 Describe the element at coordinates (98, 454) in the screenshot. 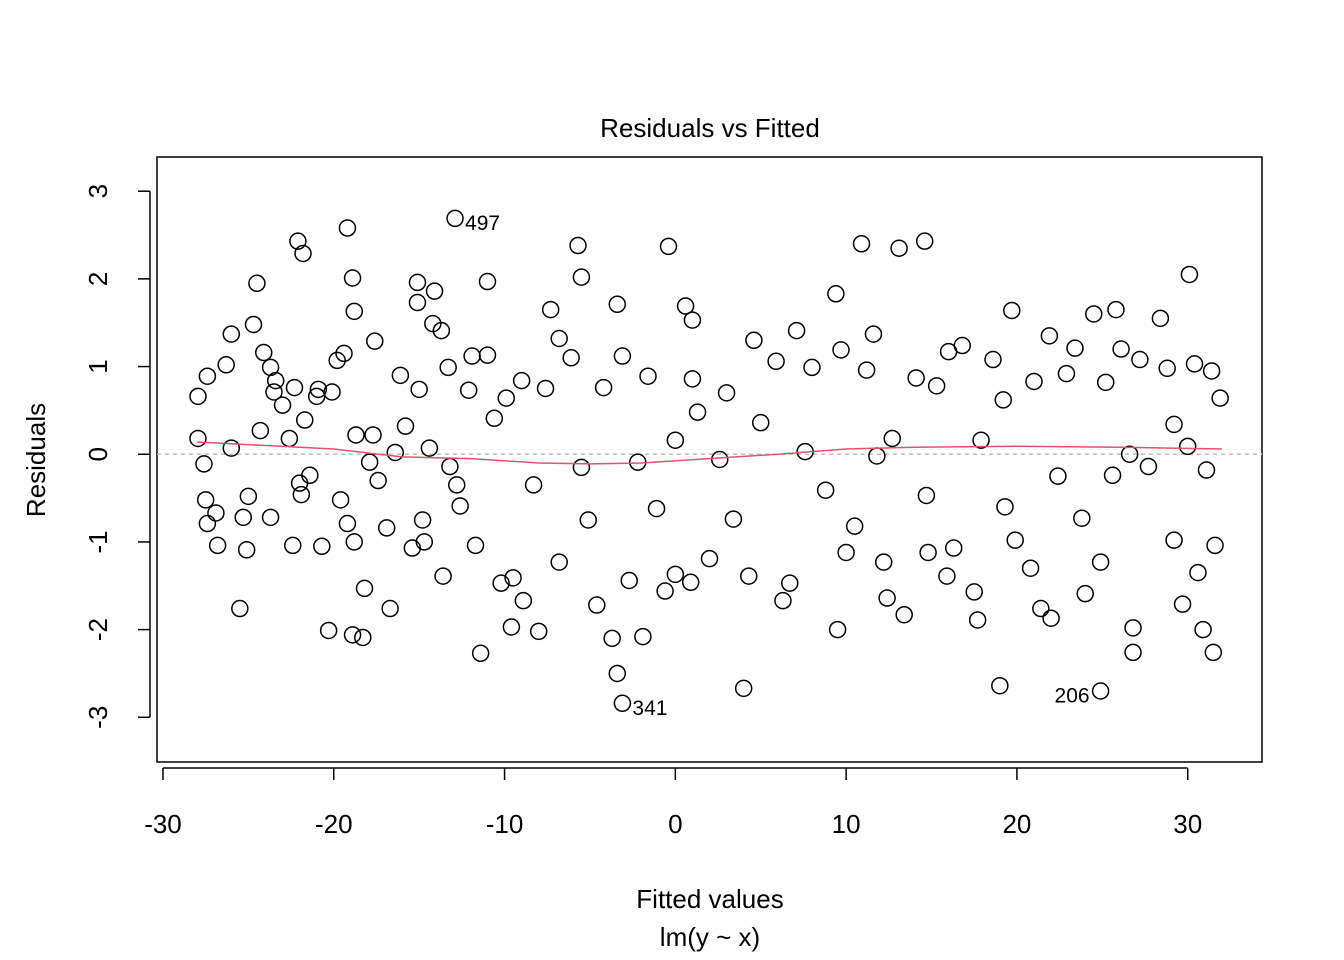

I see `y-tick-label: 0` at that location.